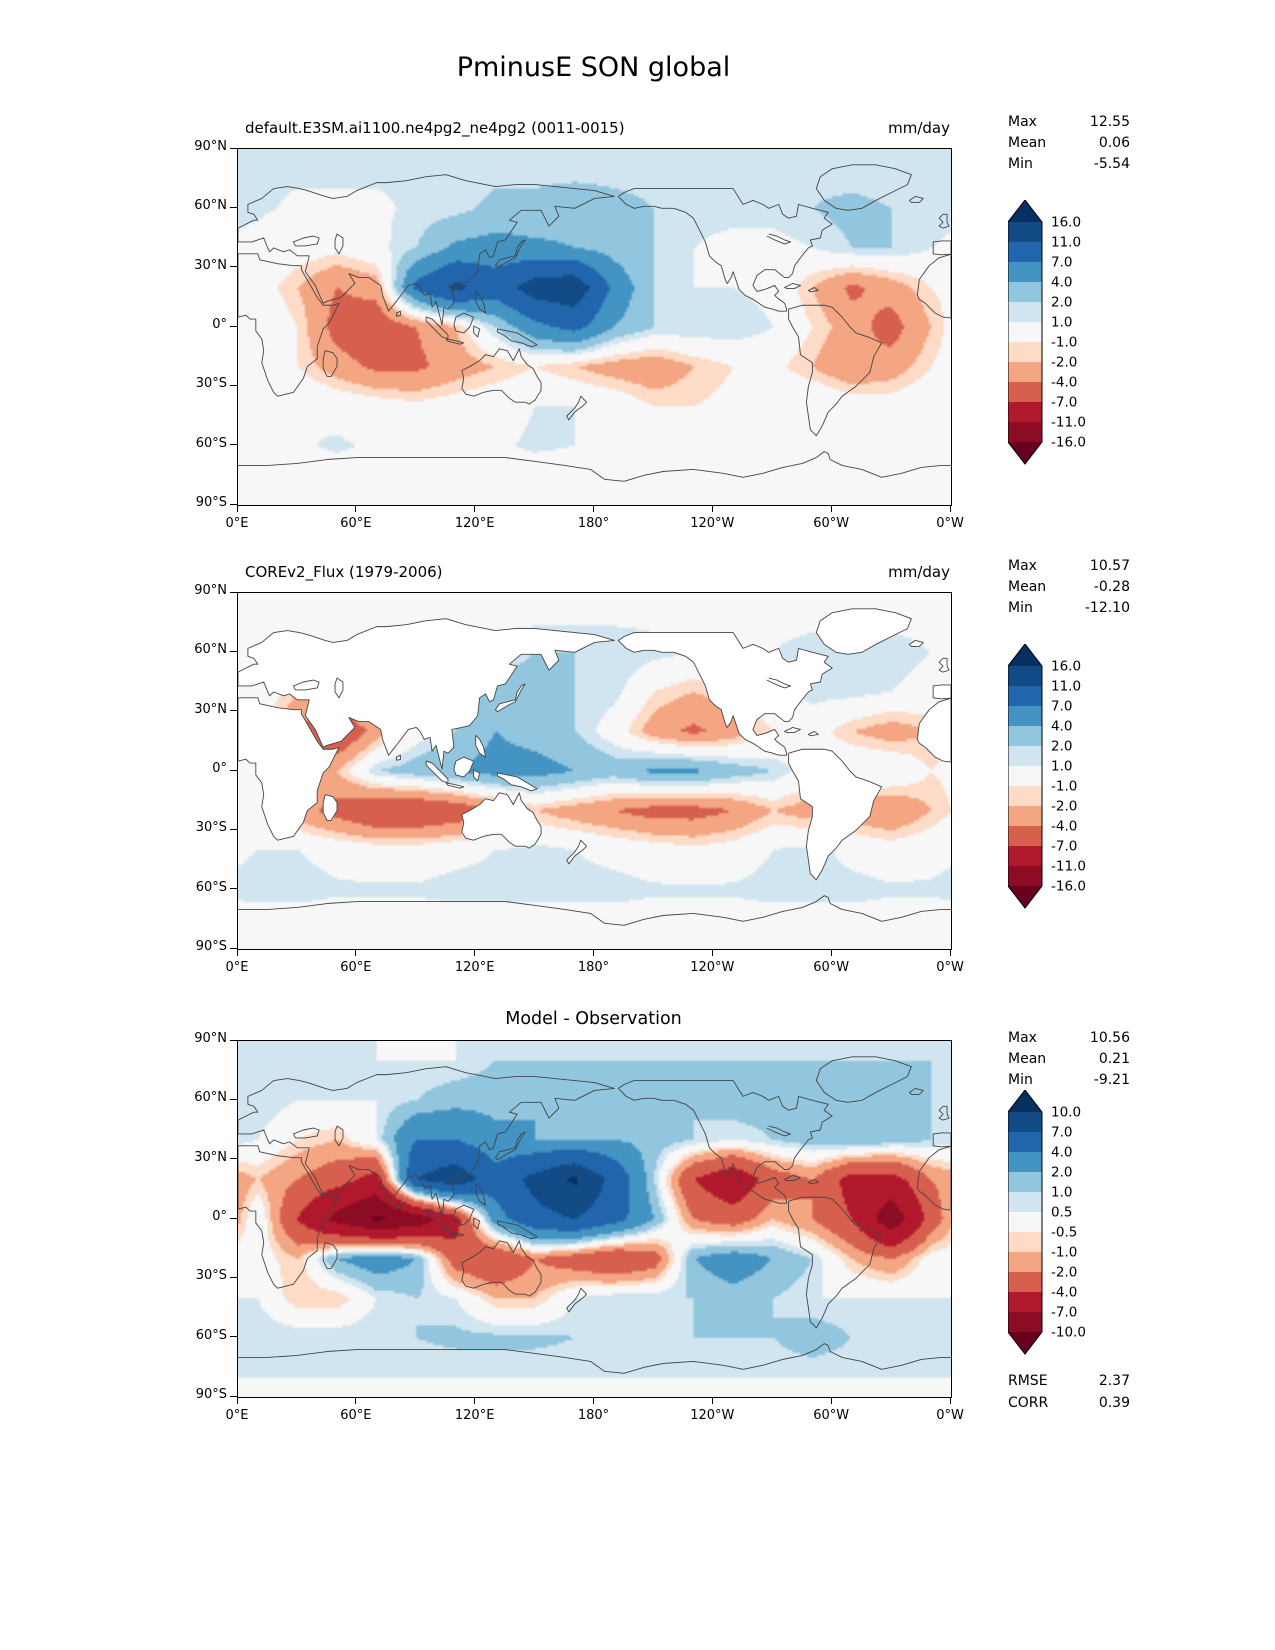 This screenshot has height=1650, width=1275. What do you see at coordinates (1111, 1080) in the screenshot?
I see `stat-value: -9.21` at bounding box center [1111, 1080].